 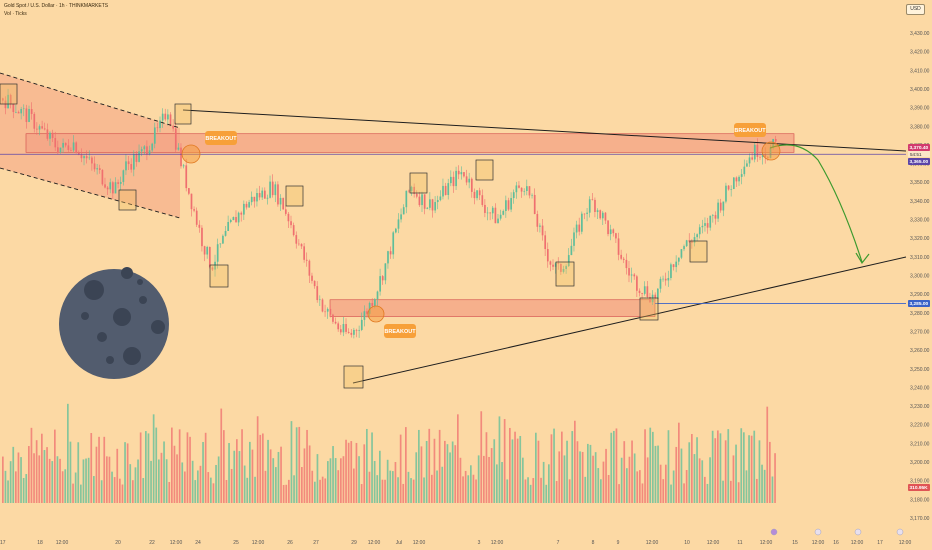 What do you see at coordinates (774, 532) in the screenshot?
I see `news-event-icon` at bounding box center [774, 532].